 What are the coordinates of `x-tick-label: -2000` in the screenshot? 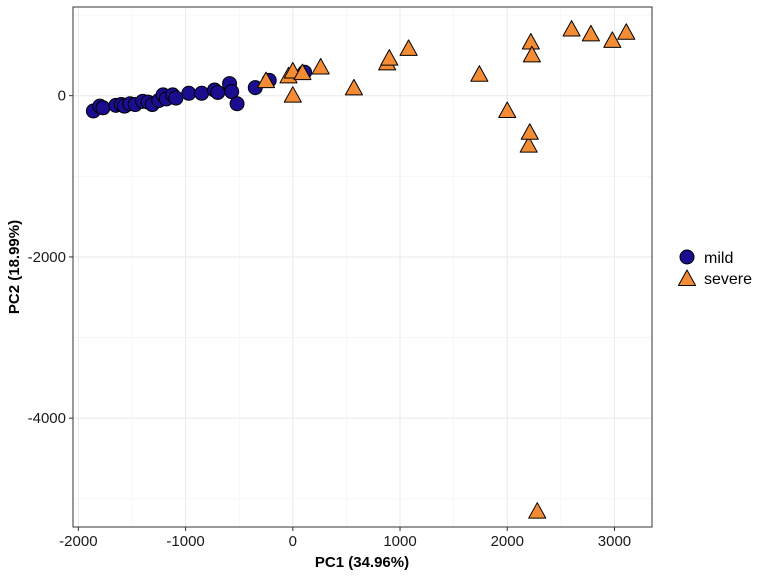 It's located at (78, 541).